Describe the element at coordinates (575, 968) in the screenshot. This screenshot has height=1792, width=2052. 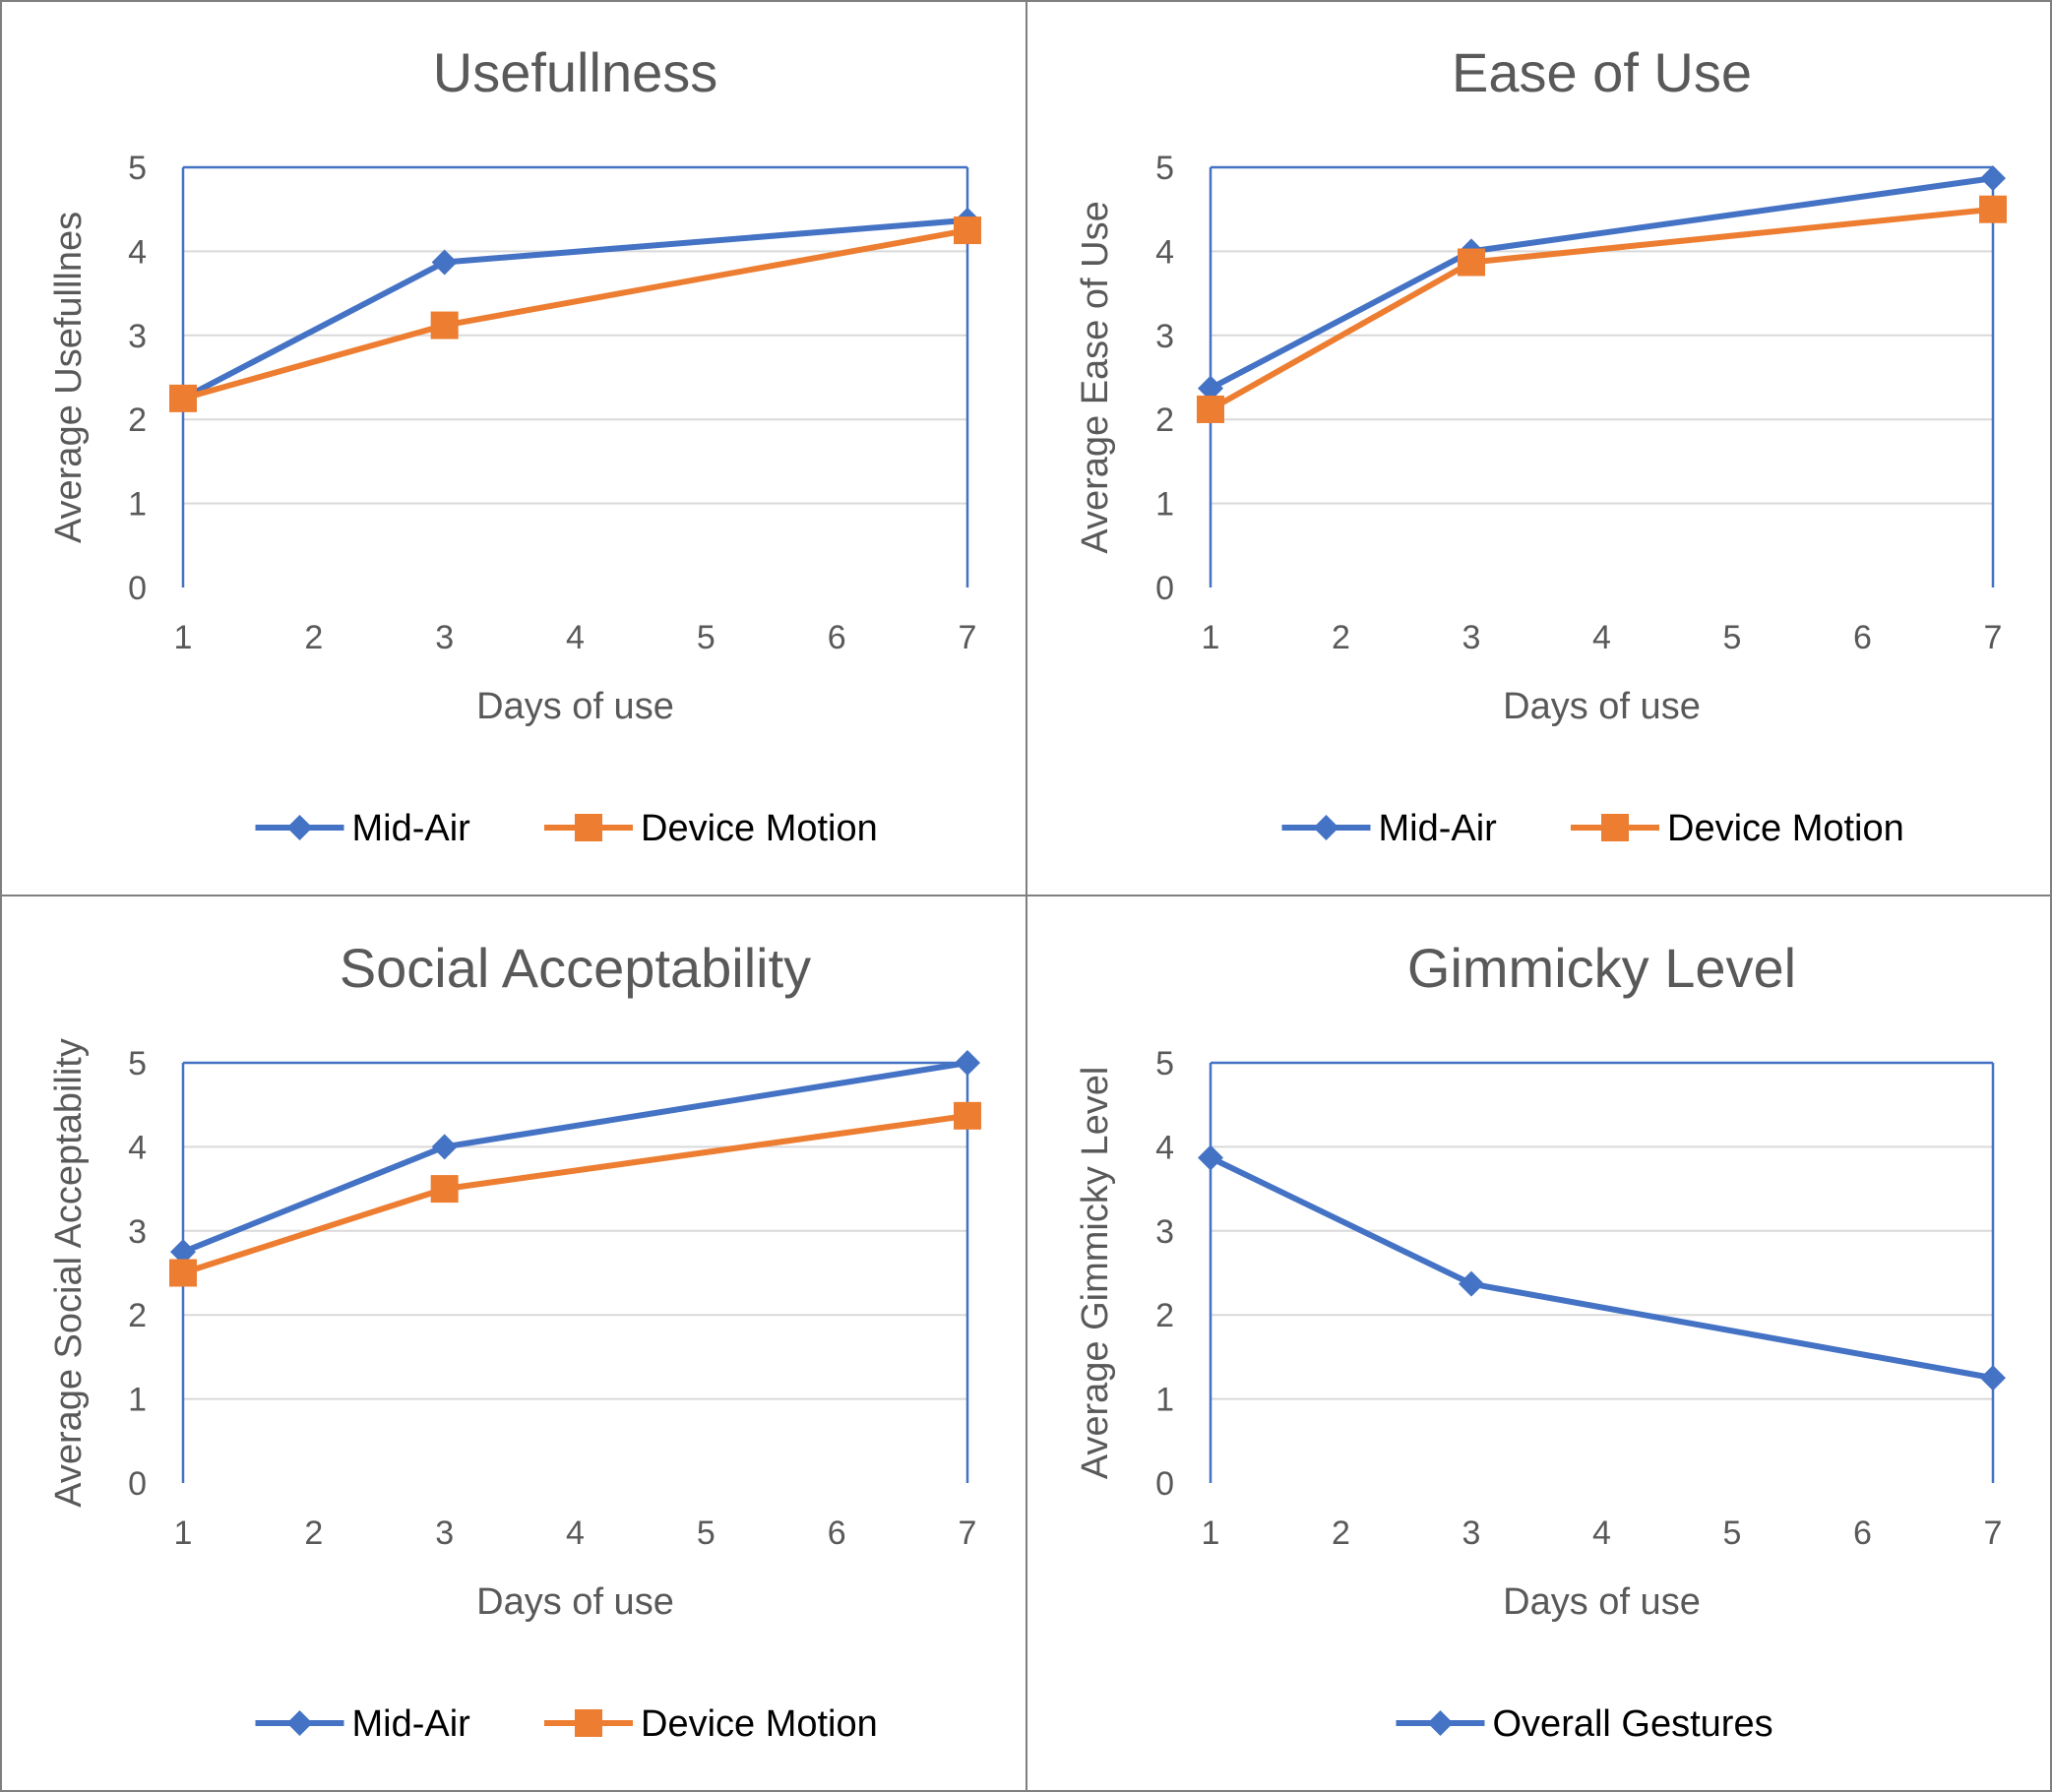
I see `chart-title: Social Acceptability` at that location.